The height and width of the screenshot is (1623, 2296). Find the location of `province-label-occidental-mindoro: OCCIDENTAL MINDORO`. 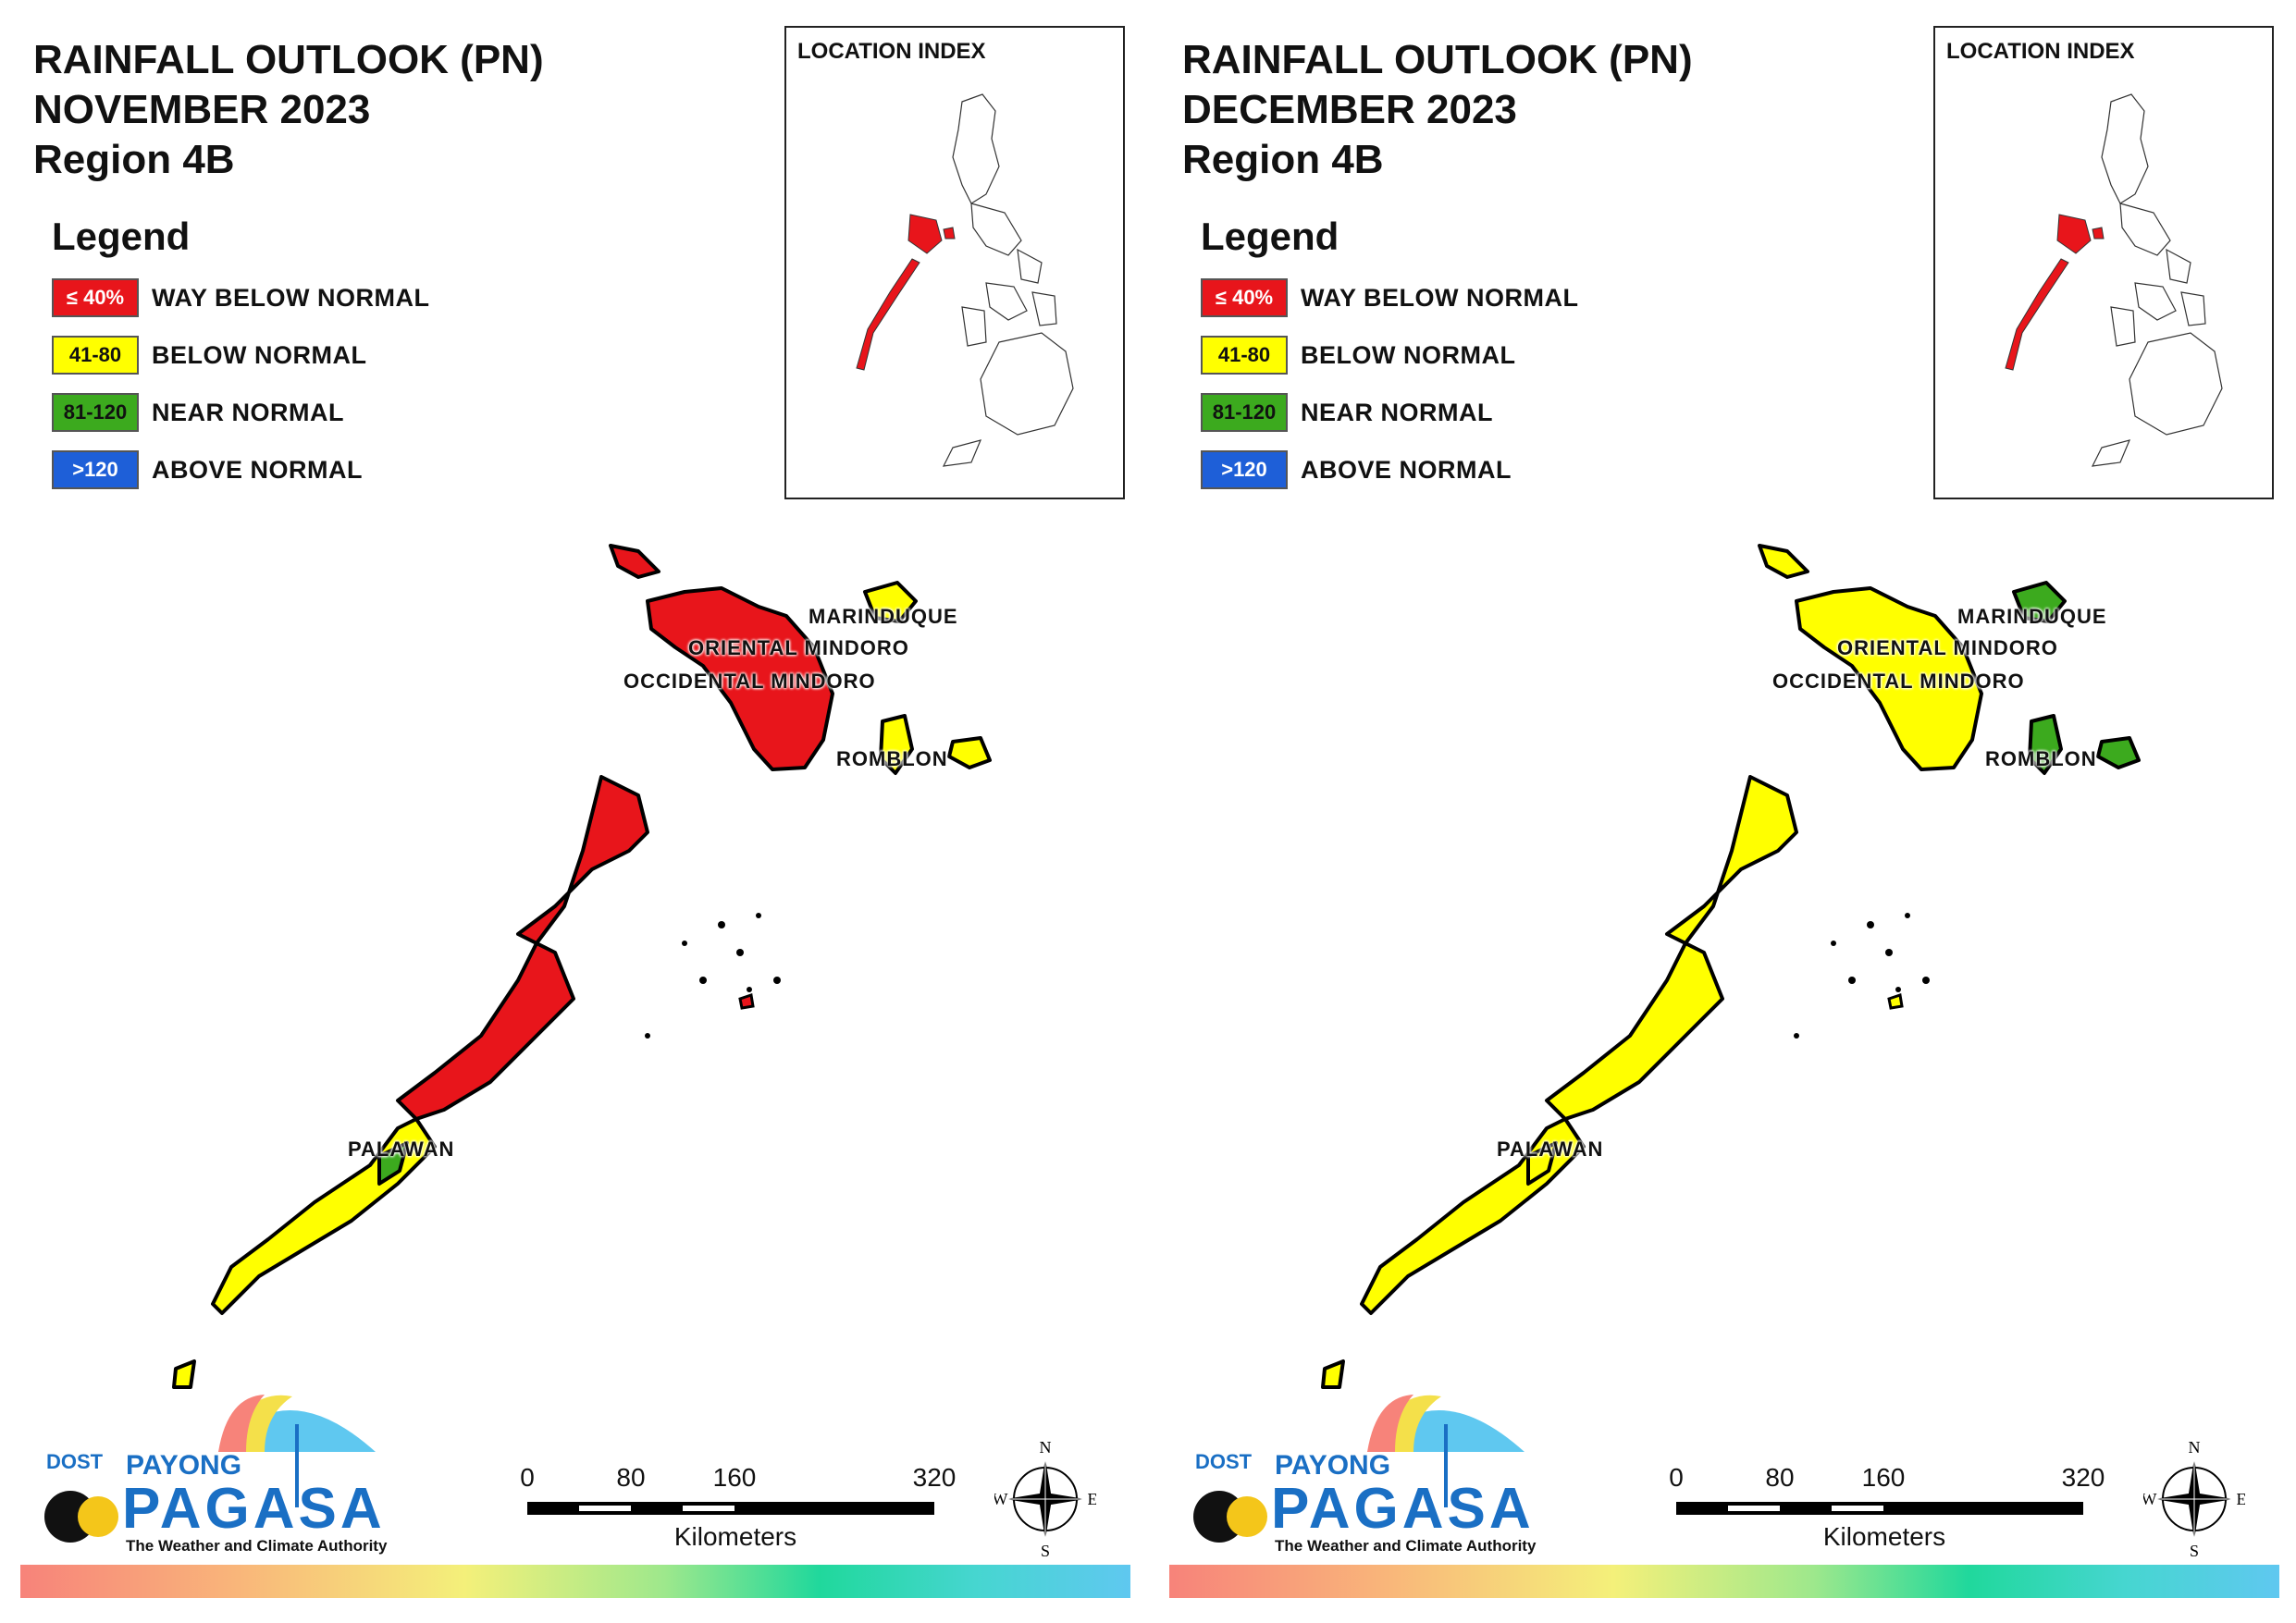

province-label-occidental-mindoro: OCCIDENTAL MINDORO is located at coordinates (749, 681).